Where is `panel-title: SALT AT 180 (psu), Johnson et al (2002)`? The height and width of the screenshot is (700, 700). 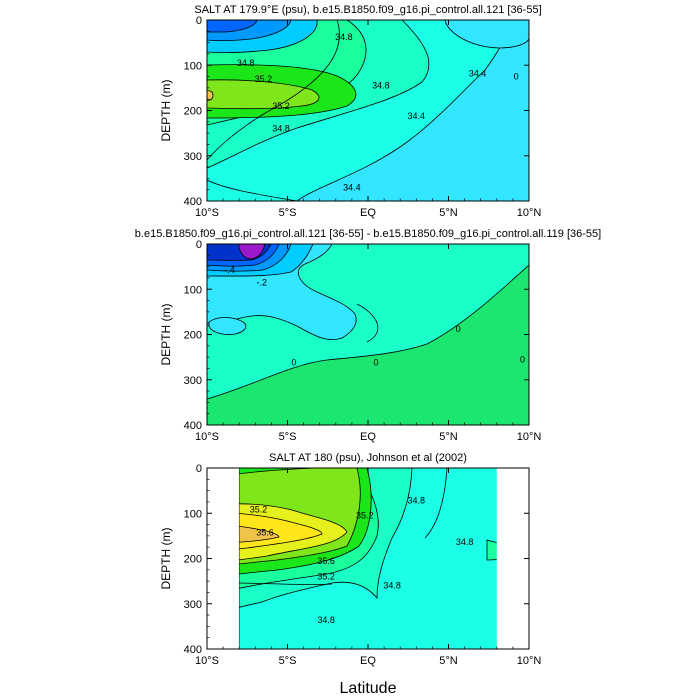
panel-title: SALT AT 180 (psu), Johnson et al (2002) is located at coordinates (368, 458).